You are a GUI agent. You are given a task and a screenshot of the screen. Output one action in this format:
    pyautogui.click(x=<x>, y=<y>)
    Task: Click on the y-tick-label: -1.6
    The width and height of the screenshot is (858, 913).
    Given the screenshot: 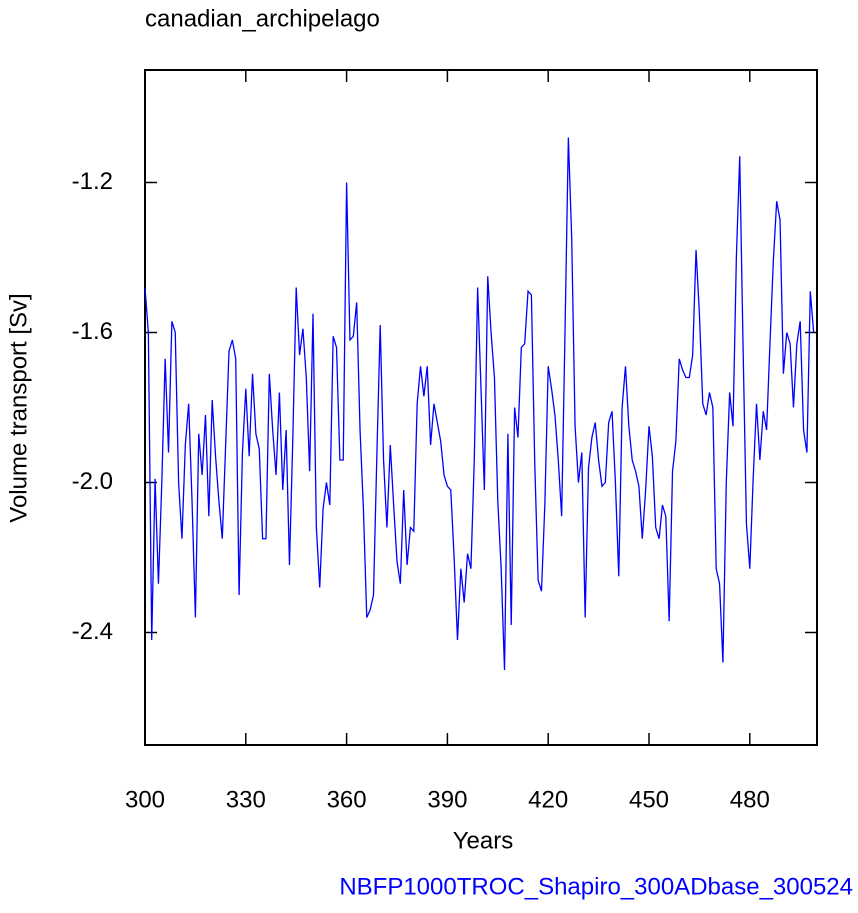 What is the action you would take?
    pyautogui.click(x=92, y=331)
    